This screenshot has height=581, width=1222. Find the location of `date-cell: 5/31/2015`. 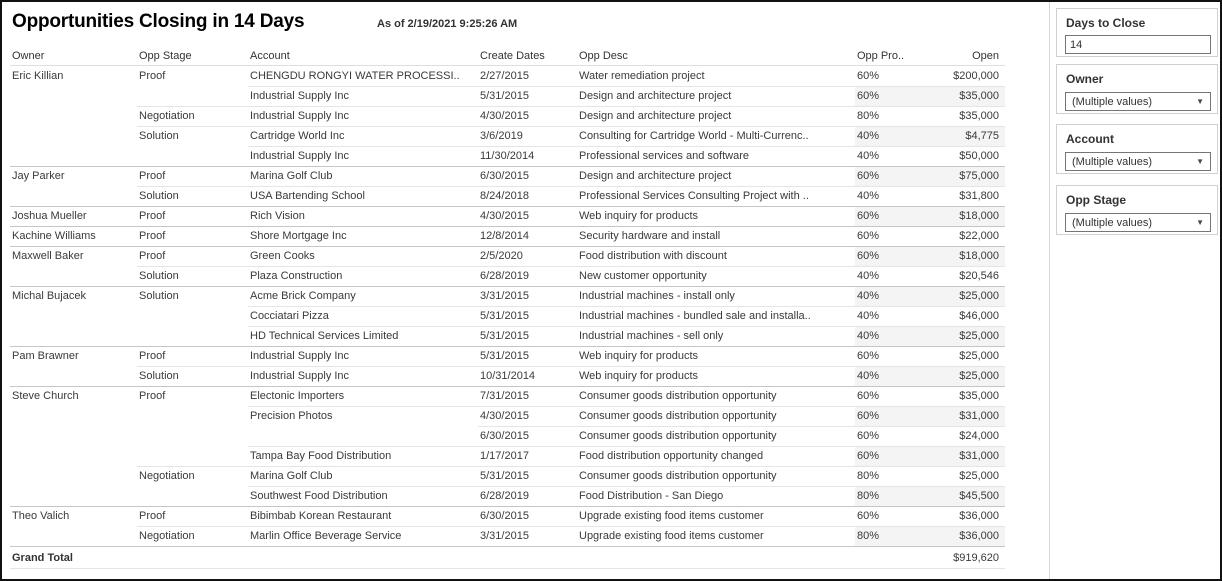

date-cell: 5/31/2015 is located at coordinates (504, 356).